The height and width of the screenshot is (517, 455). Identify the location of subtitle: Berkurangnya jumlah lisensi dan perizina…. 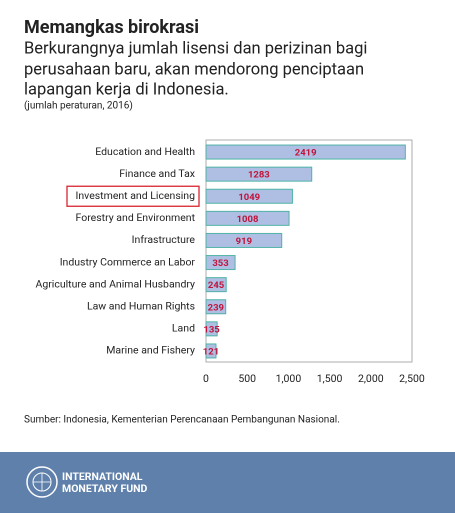
(195, 48).